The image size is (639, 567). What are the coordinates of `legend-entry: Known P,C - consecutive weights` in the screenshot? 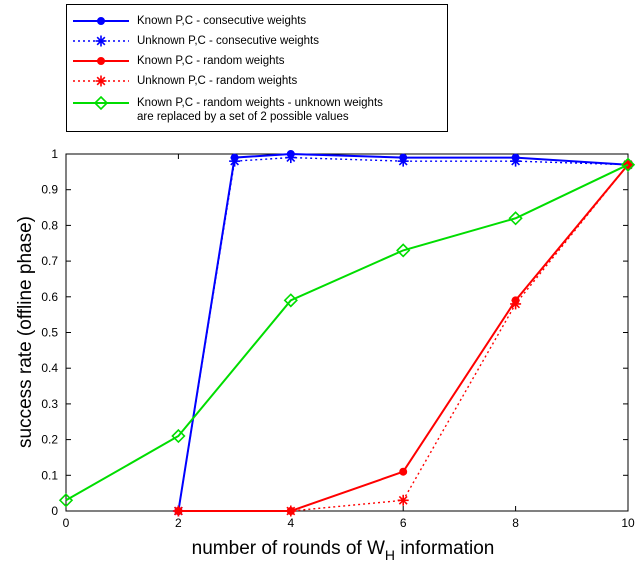 It's located at (257, 21).